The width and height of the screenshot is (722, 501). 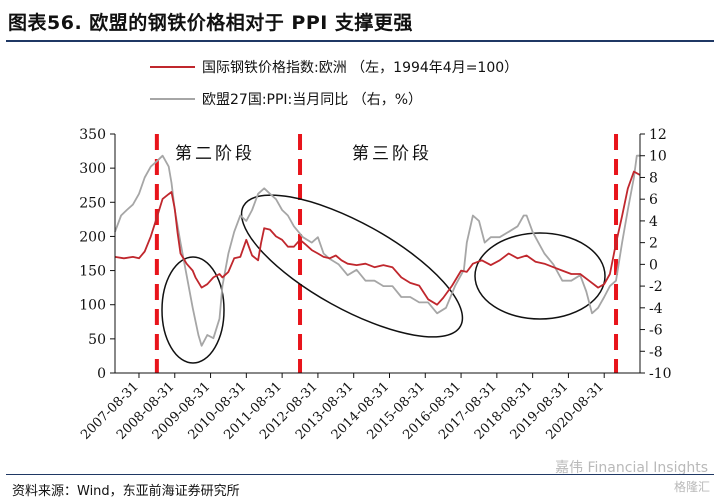 What do you see at coordinates (653, 222) in the screenshot?
I see `y-right-tick-label: 4` at bounding box center [653, 222].